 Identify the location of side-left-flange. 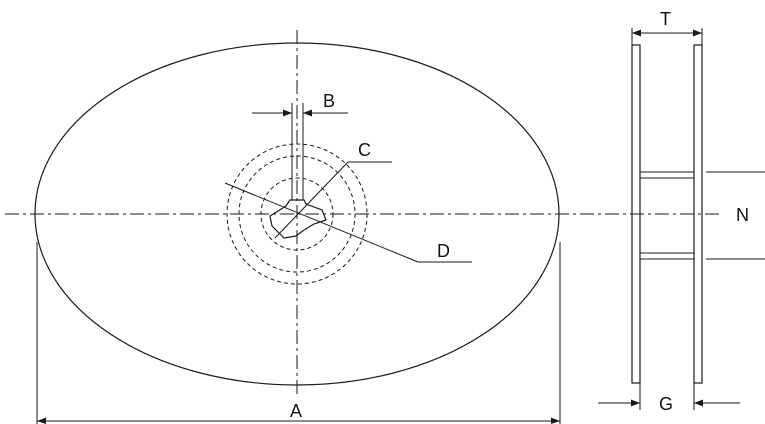
(636, 214).